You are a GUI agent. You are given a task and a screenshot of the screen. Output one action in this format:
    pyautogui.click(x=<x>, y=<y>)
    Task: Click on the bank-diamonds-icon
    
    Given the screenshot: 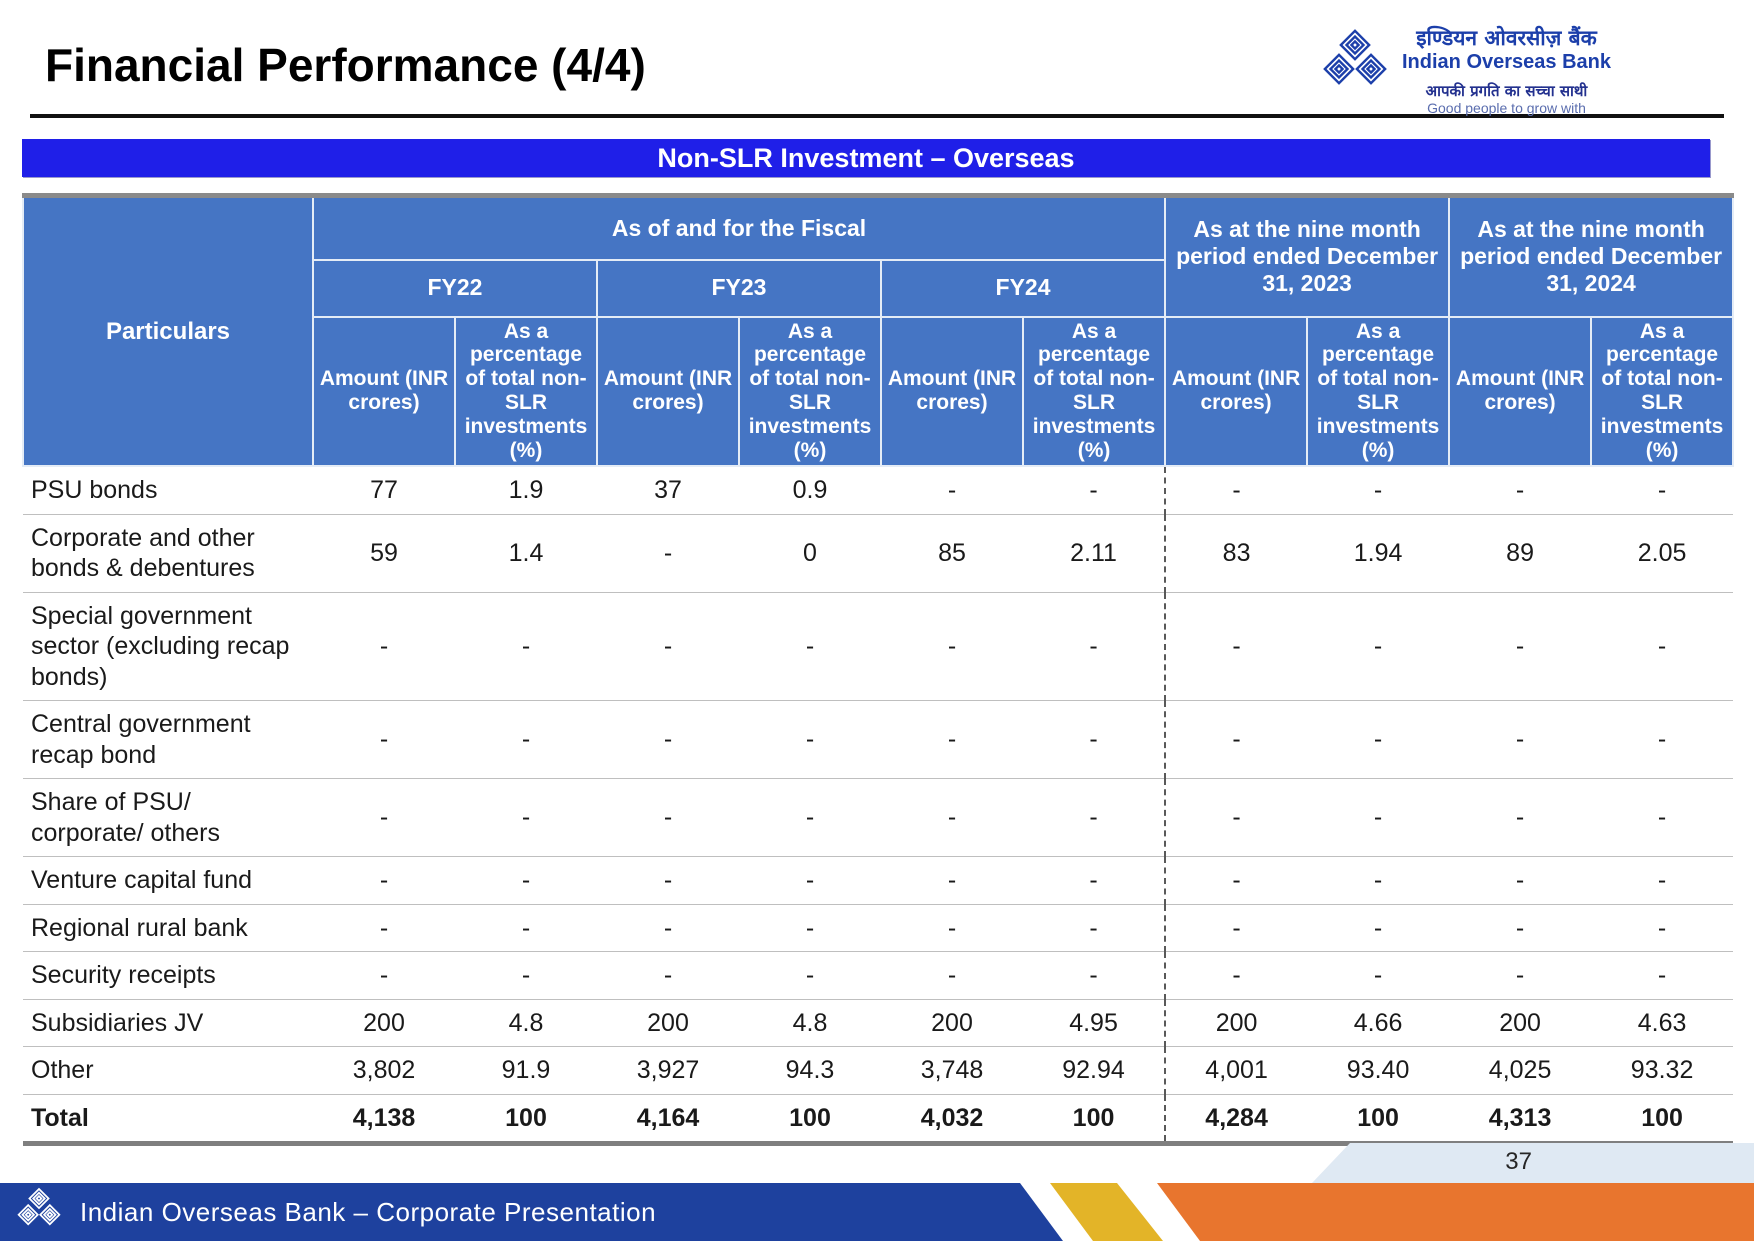 What is the action you would take?
    pyautogui.click(x=1355, y=64)
    